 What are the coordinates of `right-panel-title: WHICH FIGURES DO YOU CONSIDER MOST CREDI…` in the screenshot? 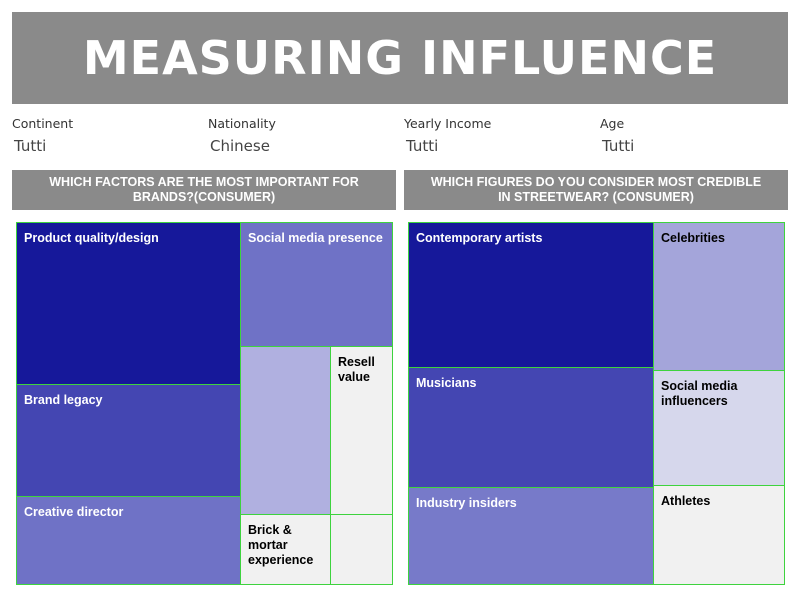 It's located at (596, 190).